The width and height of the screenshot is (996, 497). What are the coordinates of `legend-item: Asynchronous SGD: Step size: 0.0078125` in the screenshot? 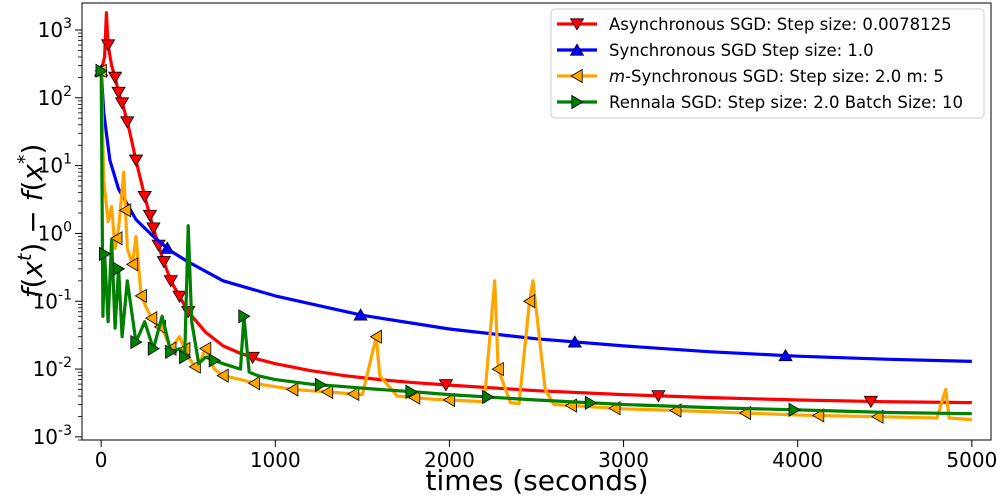 It's located at (754, 24).